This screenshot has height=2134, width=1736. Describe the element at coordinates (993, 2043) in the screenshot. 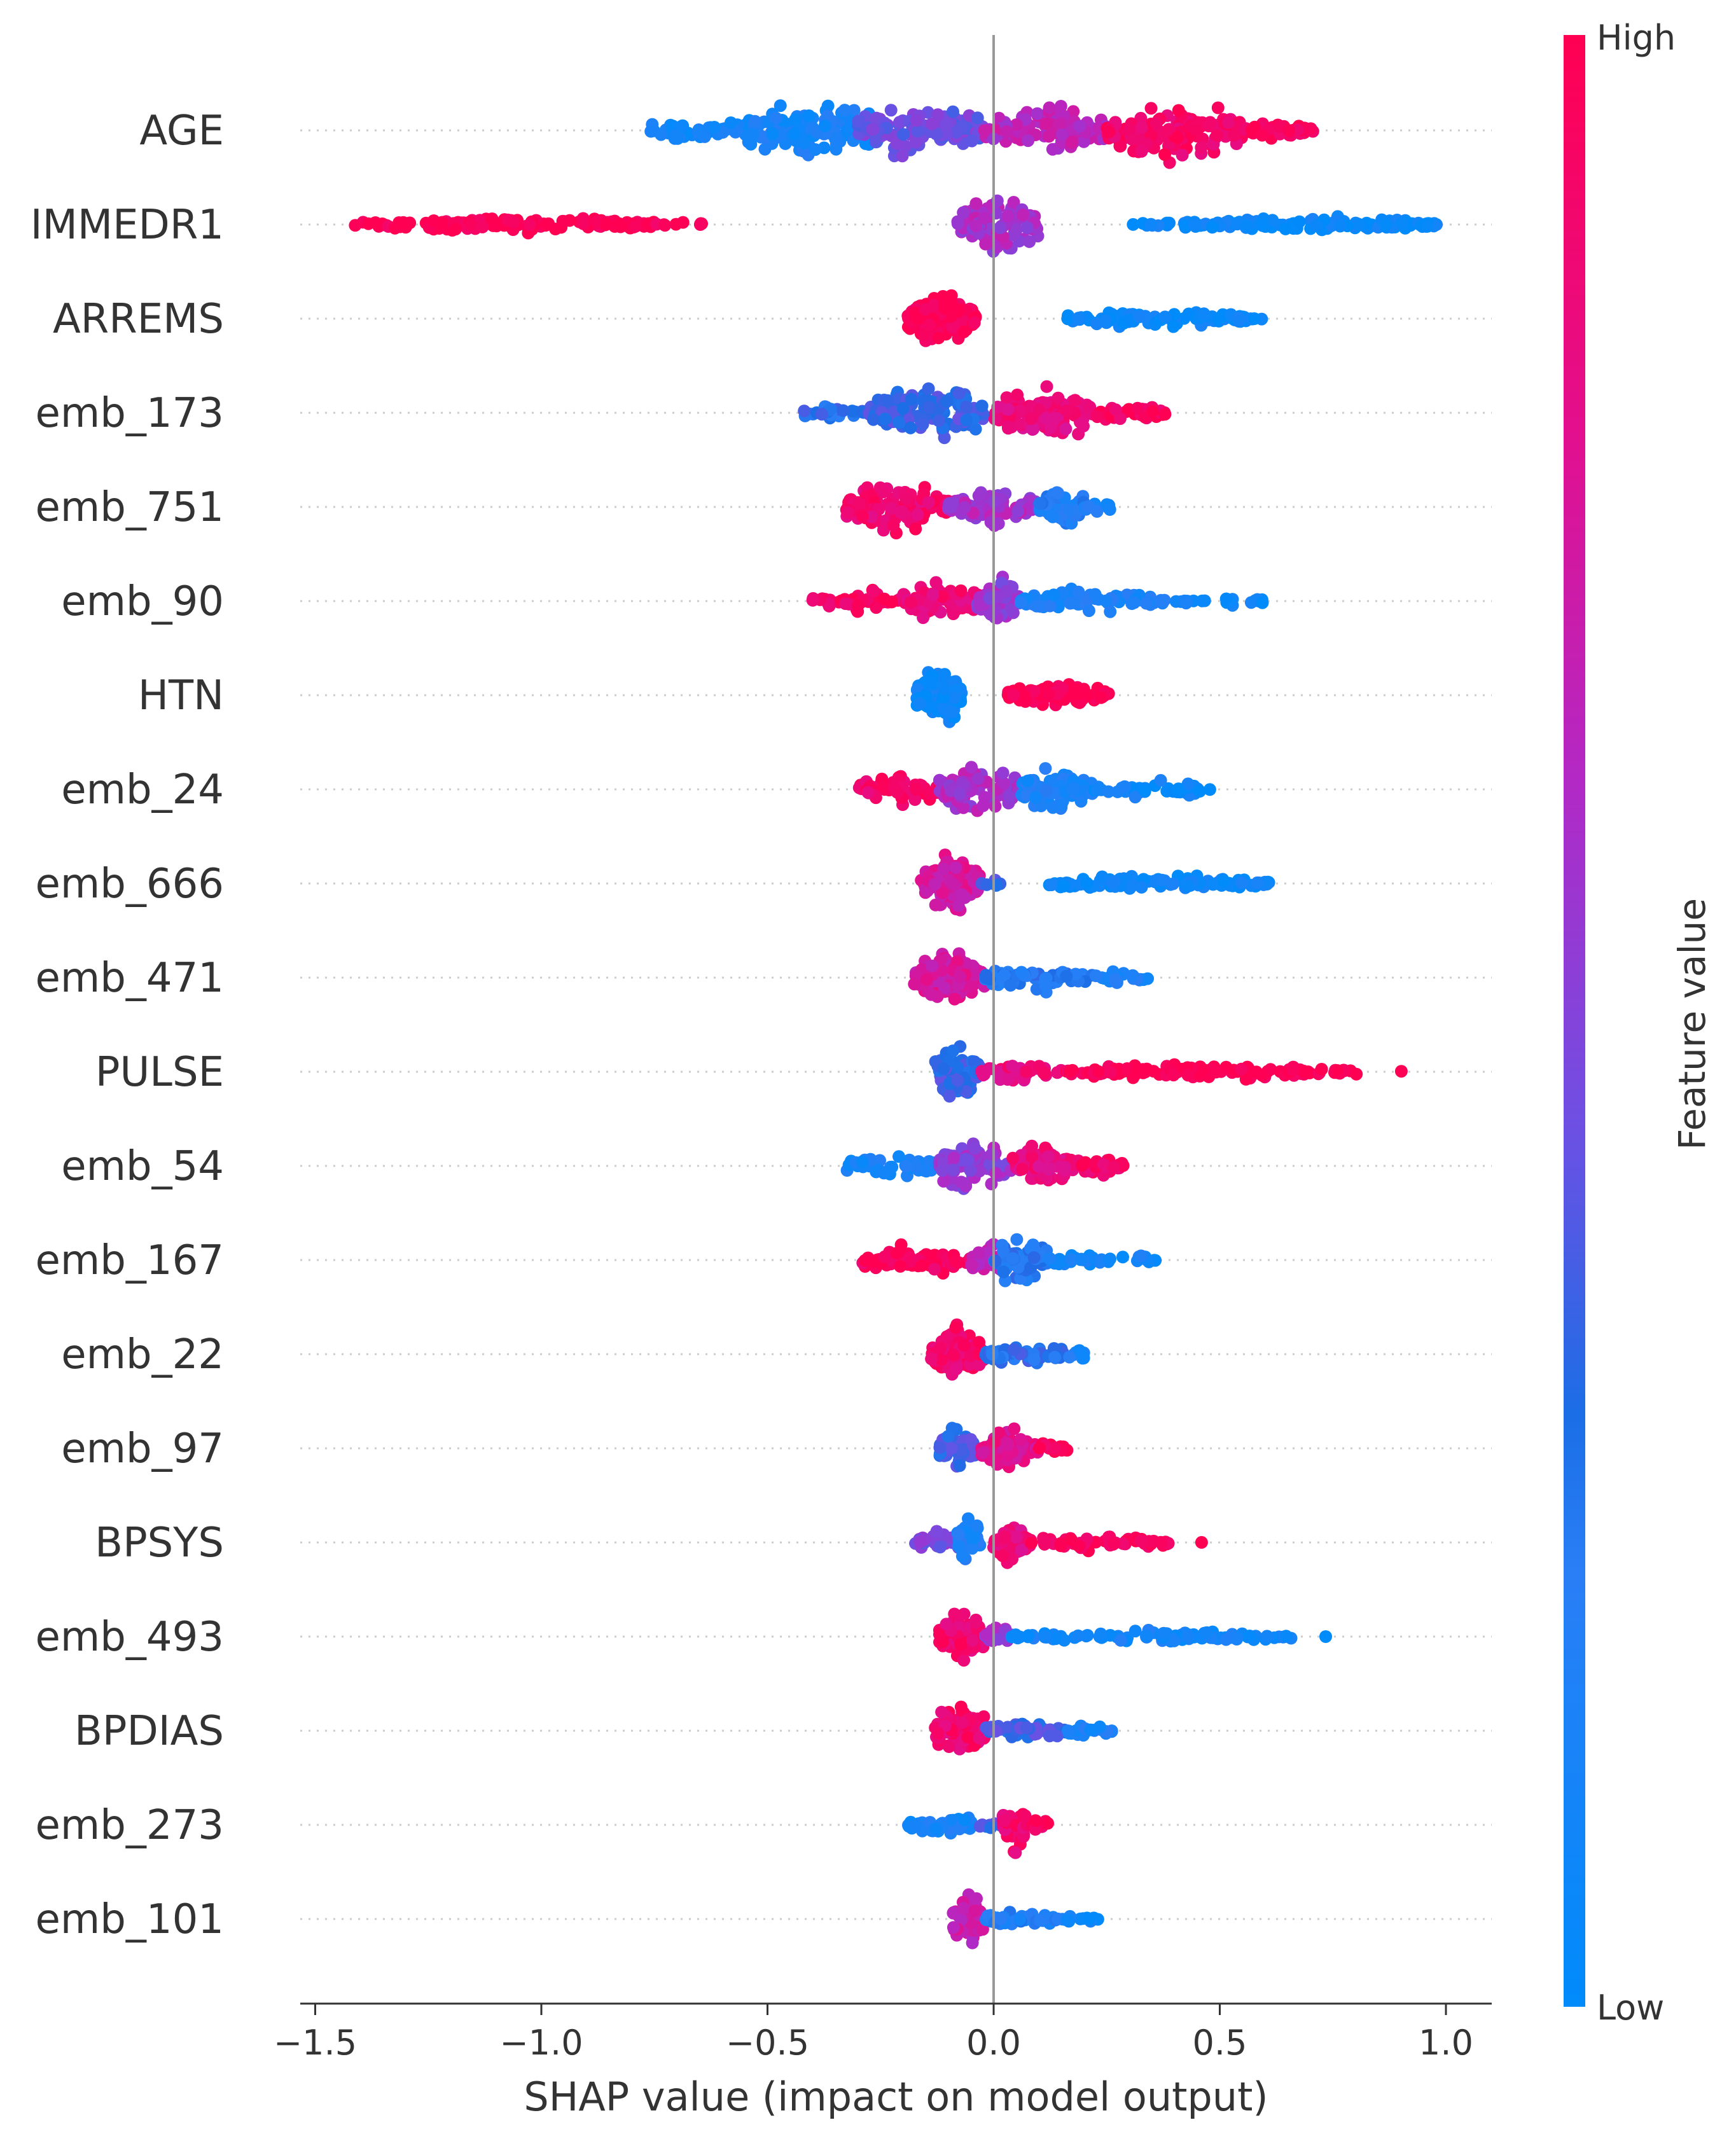

I see `x-tick-label: 0.0` at that location.